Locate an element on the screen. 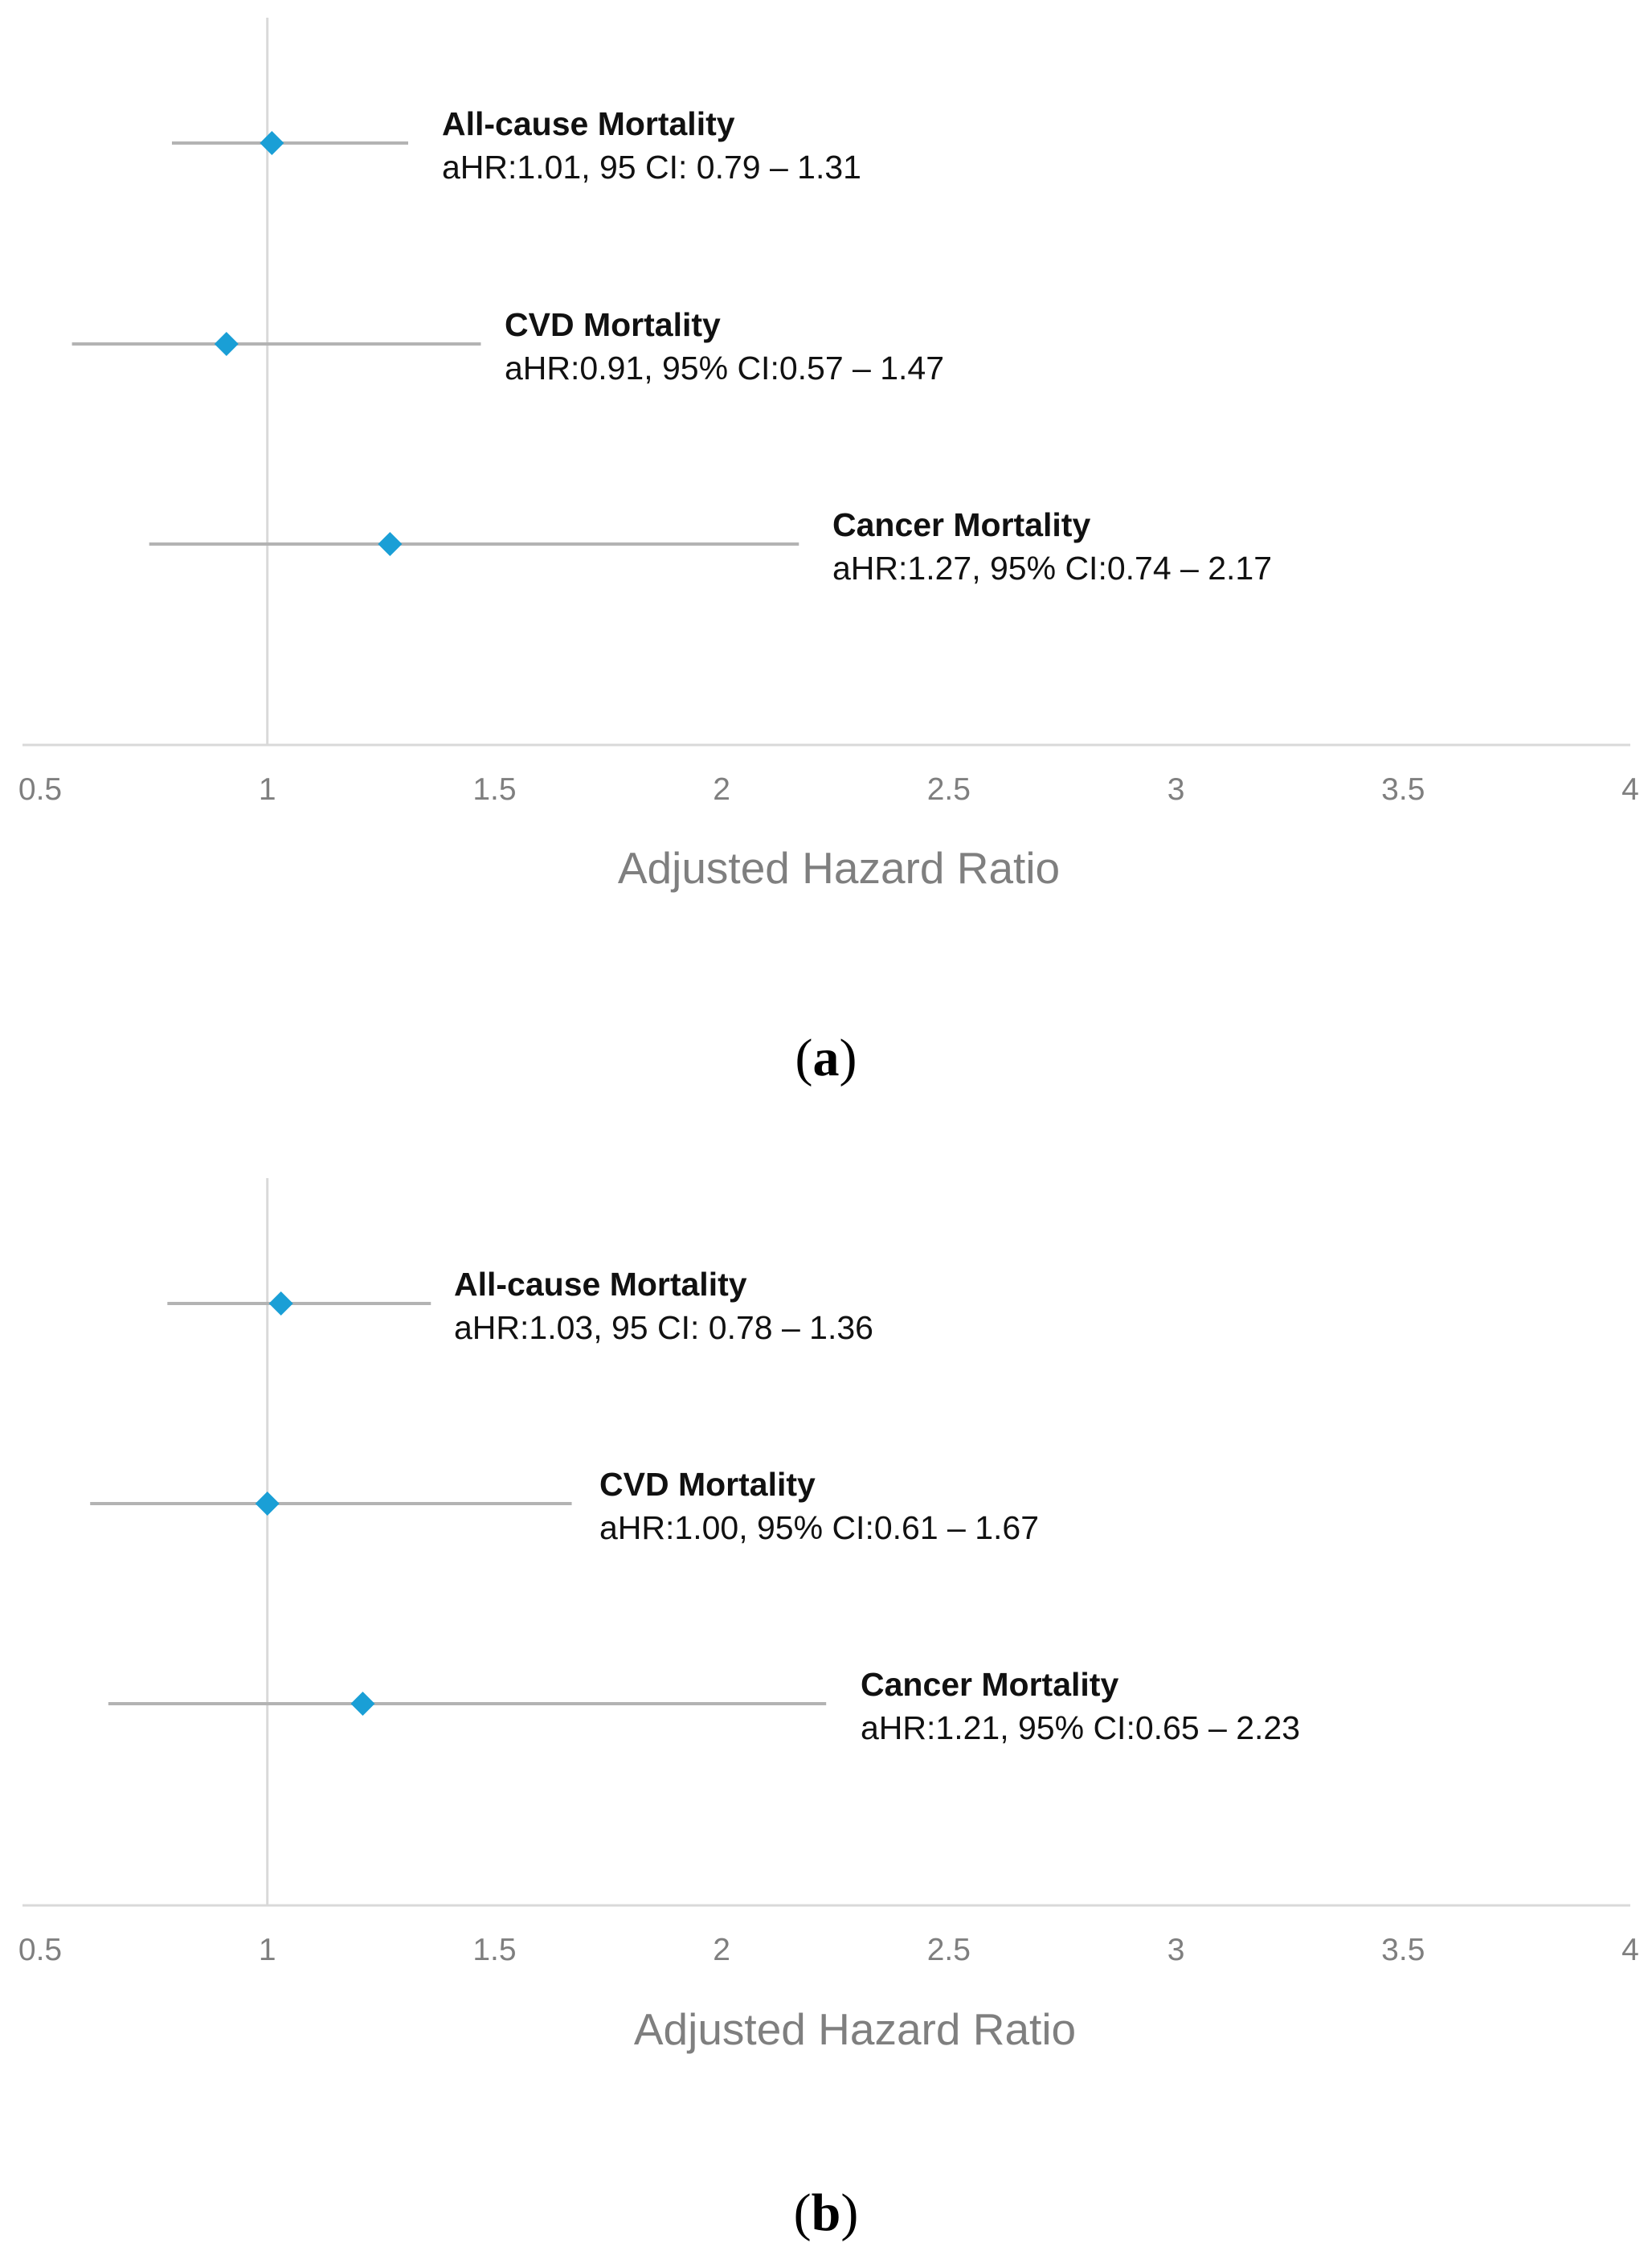 This screenshot has height=2259, width=1652. panel-letter: a is located at coordinates (826, 1058).